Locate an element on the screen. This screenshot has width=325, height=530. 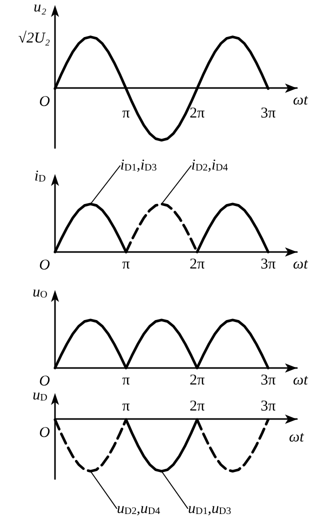
text: iD1,iD3 is located at coordinates (138, 165).